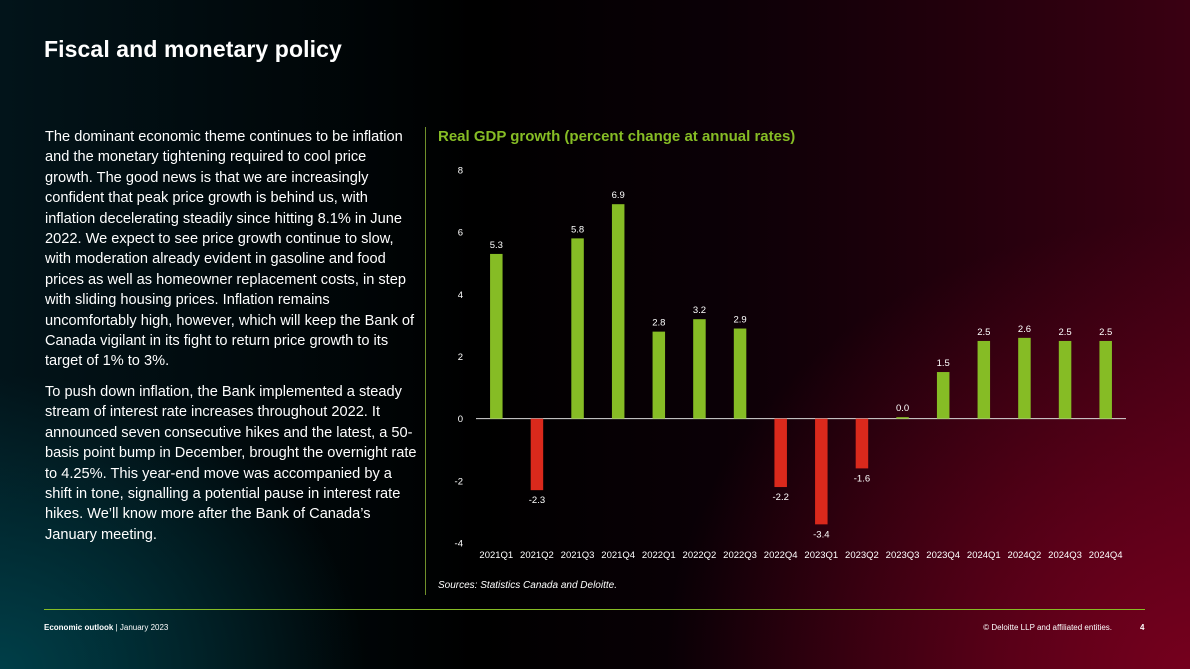  What do you see at coordinates (781, 555) in the screenshot?
I see `x-tick-label: 2022Q4` at bounding box center [781, 555].